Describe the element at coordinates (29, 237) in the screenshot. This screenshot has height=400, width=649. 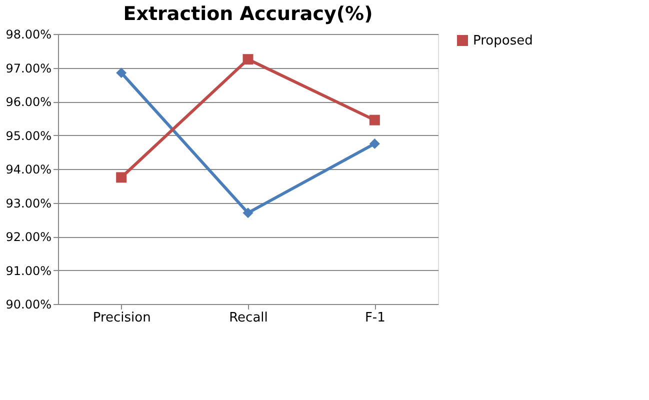
I see `y-tick-label: 92.00%` at that location.